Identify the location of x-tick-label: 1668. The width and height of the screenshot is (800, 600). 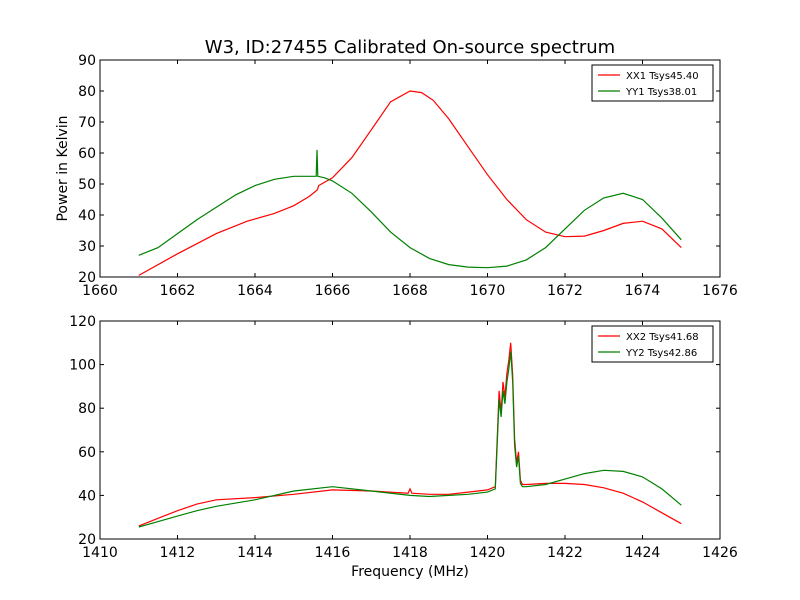
(410, 291).